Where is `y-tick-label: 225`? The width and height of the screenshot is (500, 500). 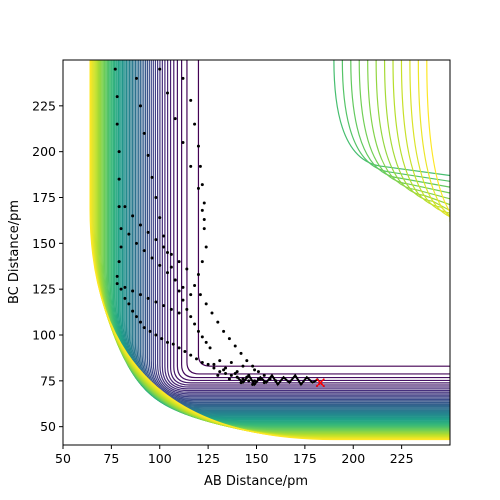 y-tick-label: 225 is located at coordinates (44, 105).